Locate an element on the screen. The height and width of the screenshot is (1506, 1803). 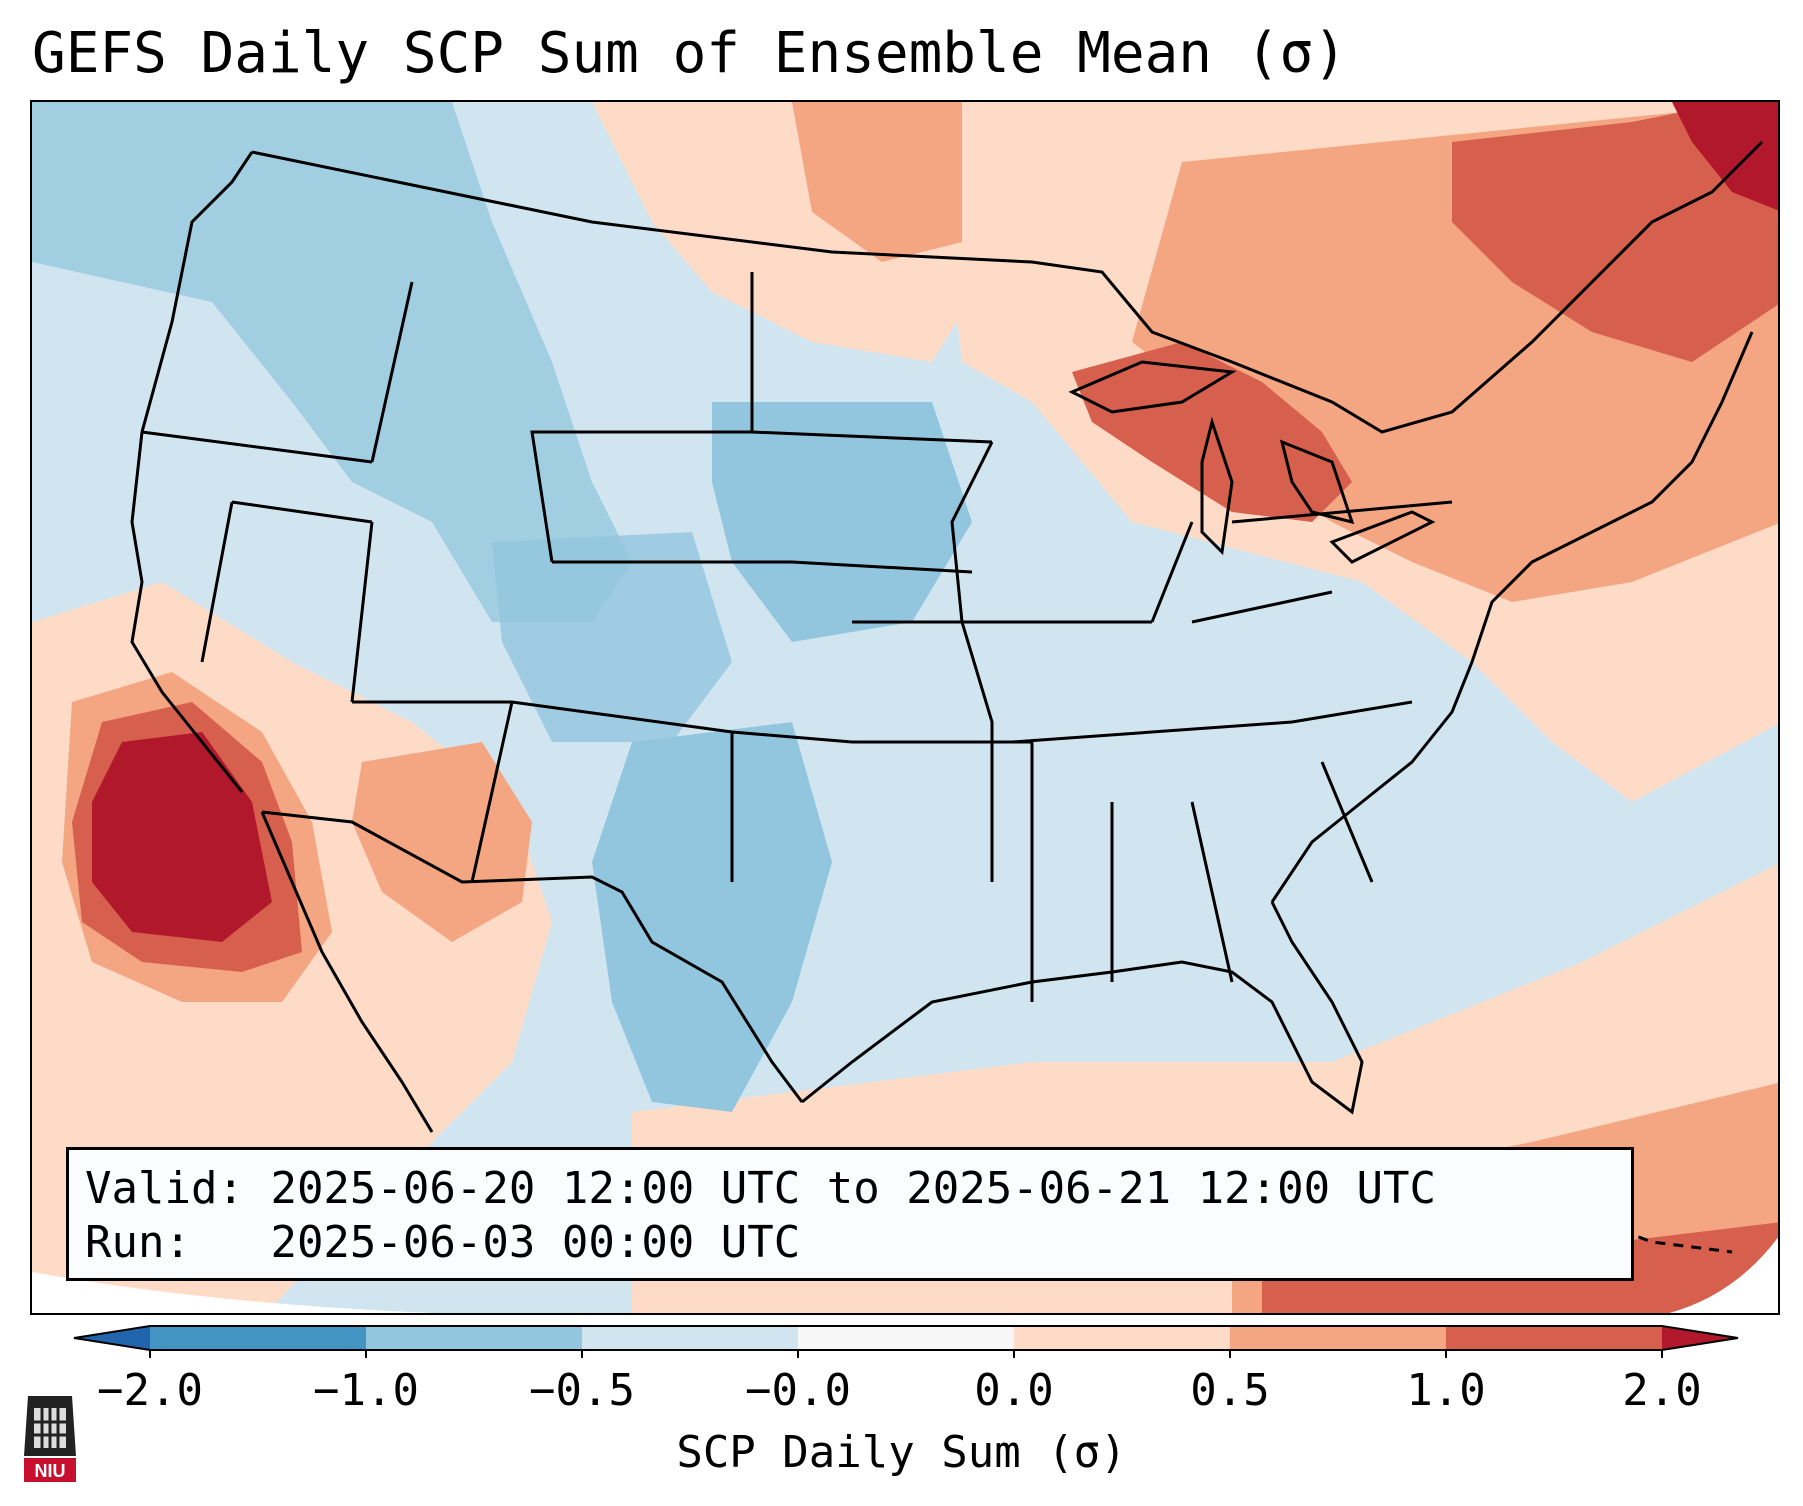
run-time: 2025-06-03 00:00 UTC is located at coordinates (535, 1242).